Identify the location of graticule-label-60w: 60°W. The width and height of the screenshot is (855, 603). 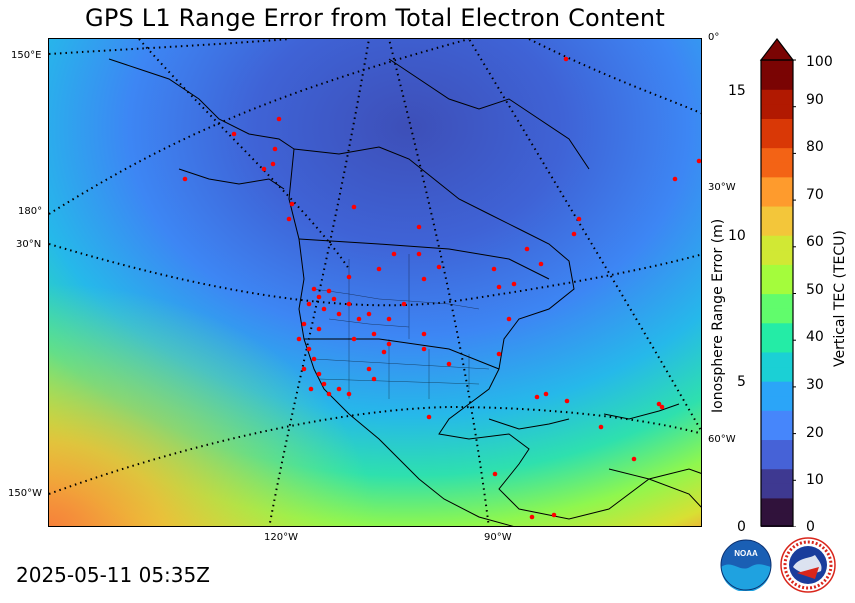
(722, 439).